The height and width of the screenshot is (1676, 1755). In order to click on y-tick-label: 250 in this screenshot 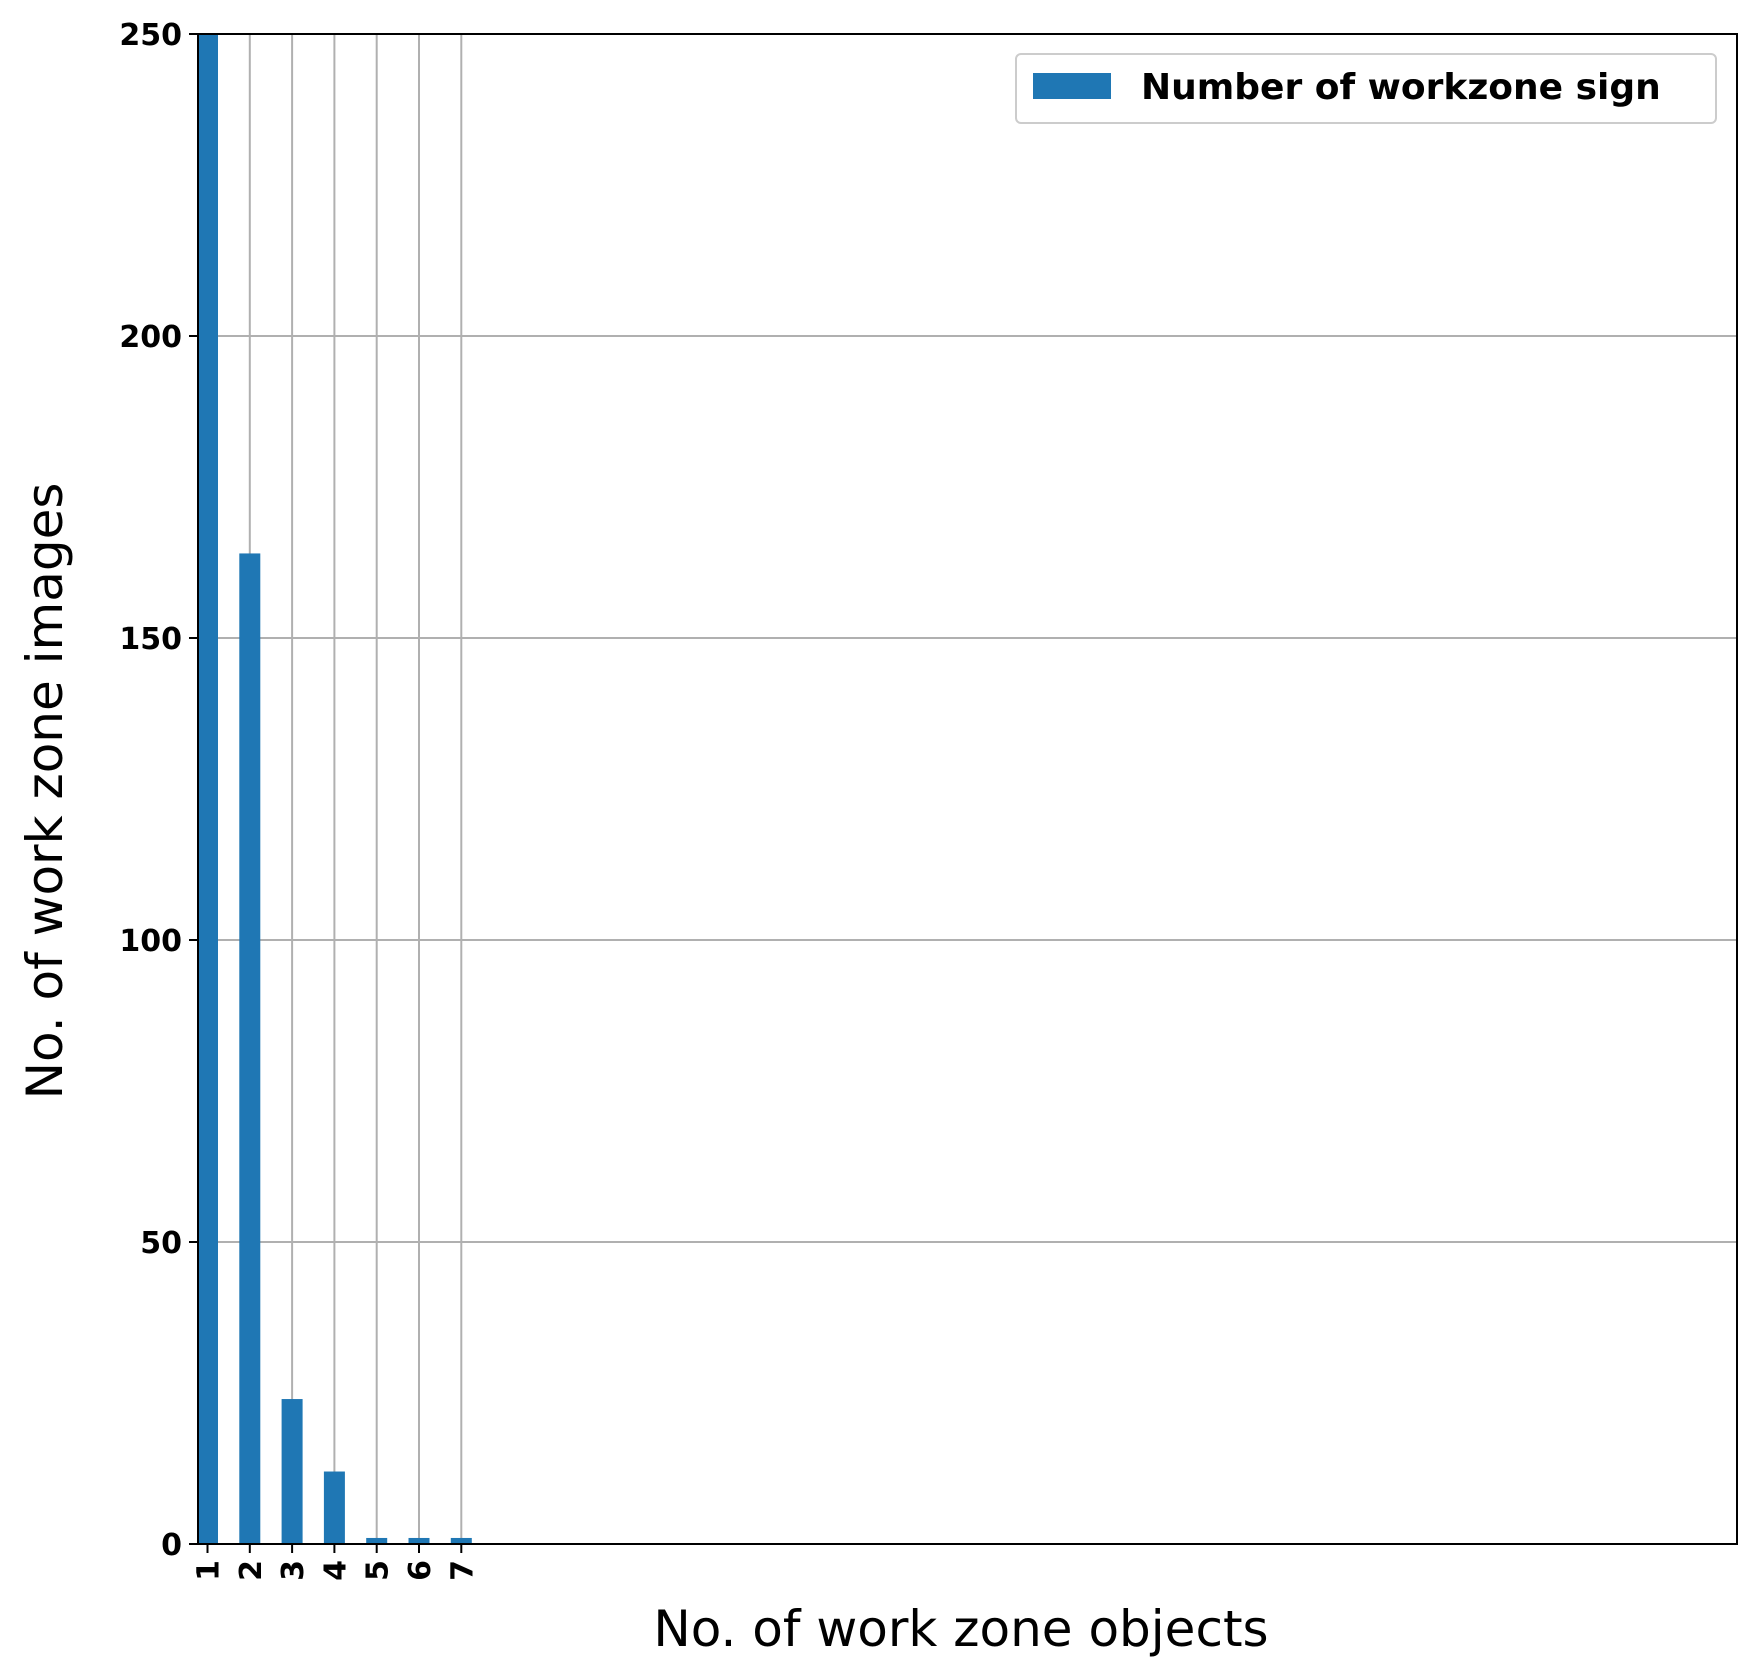, I will do `click(150, 35)`.